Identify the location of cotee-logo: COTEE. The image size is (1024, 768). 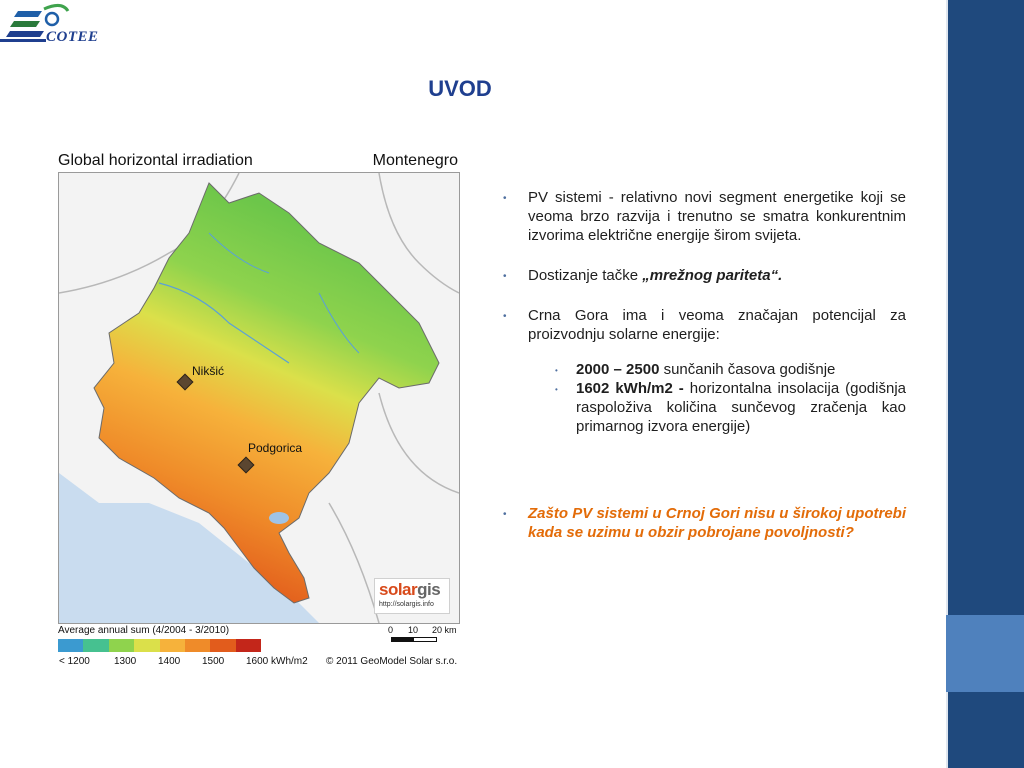
(55, 24).